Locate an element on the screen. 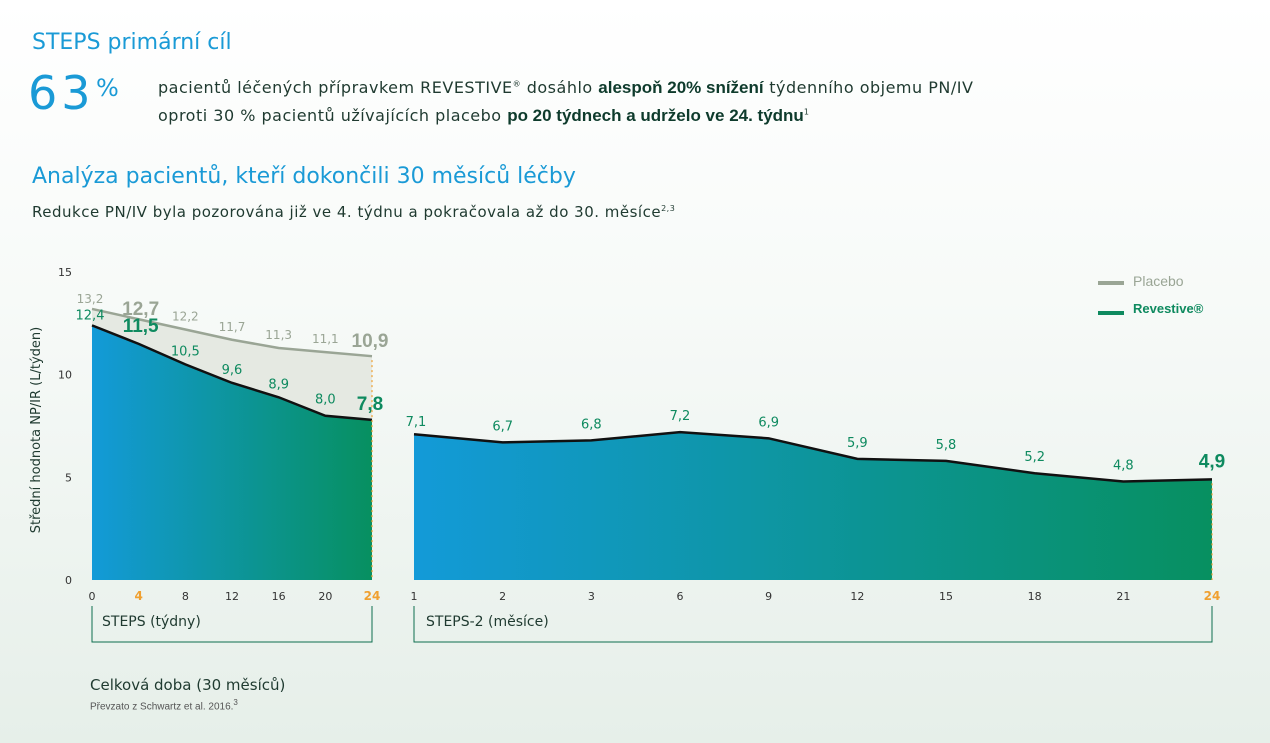  line1-text-a: pacientů léčených přípravkem REVESTIVE is located at coordinates (335, 87).